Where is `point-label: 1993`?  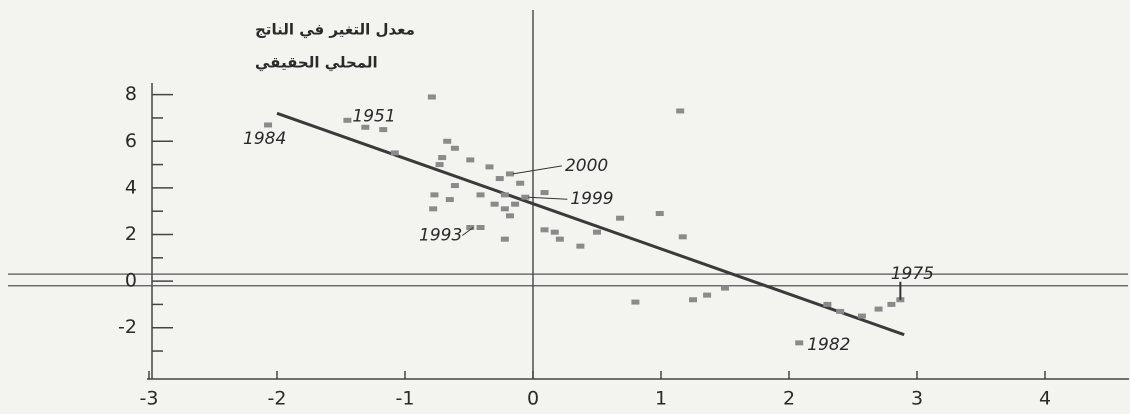 point-label: 1993 is located at coordinates (440, 236).